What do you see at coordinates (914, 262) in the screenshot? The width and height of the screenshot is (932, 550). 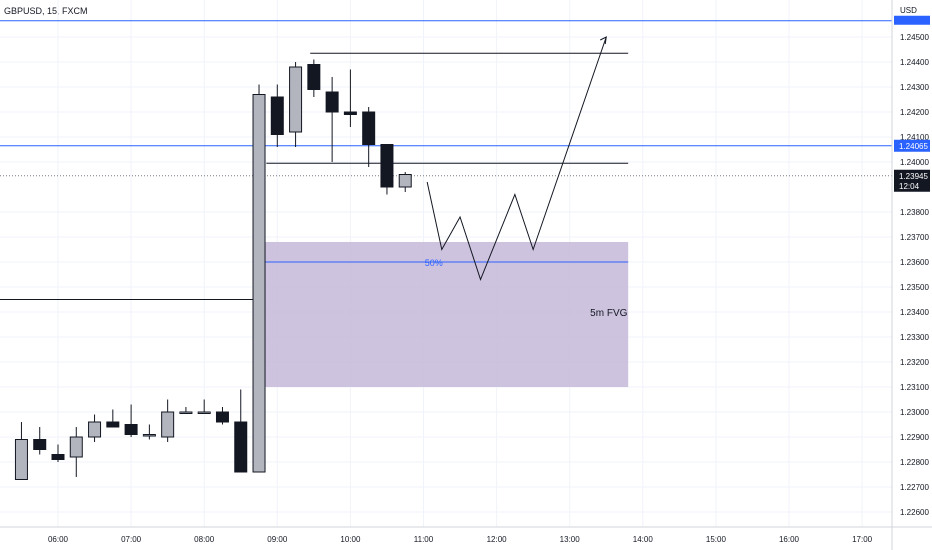 I see `price-tick-label: 1.23600` at bounding box center [914, 262].